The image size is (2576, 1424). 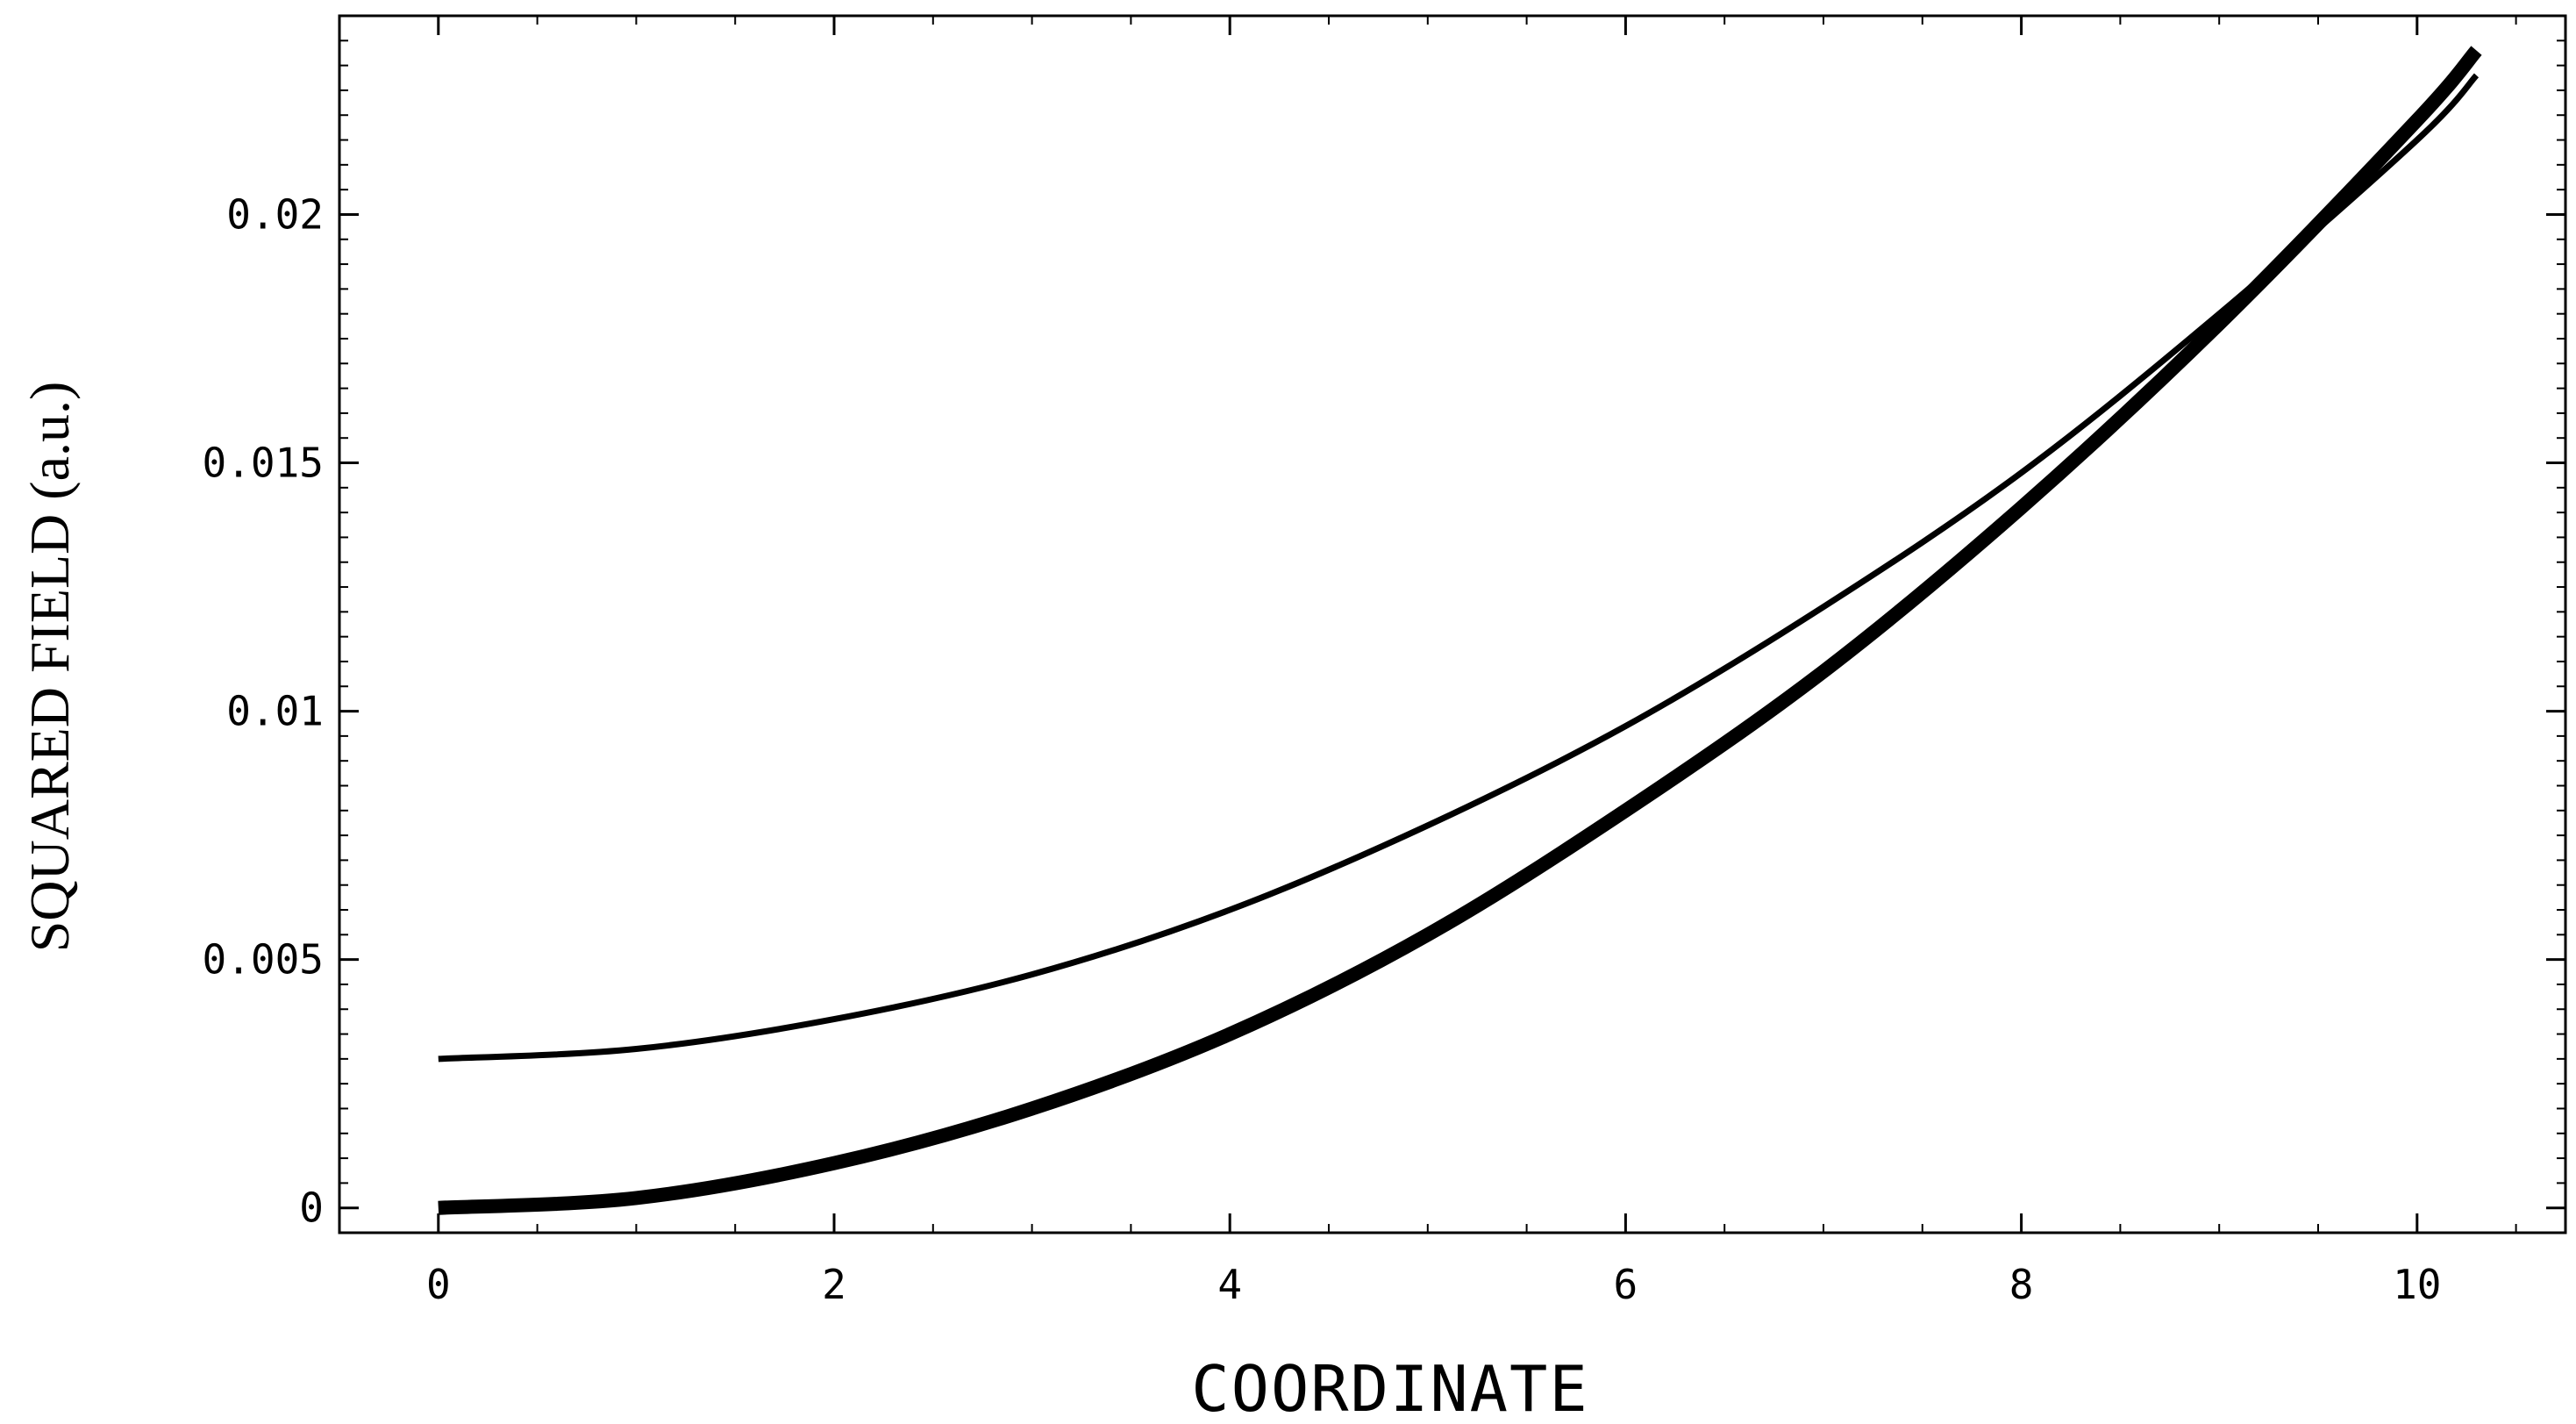 I want to click on y-tick-label: 0.005, so click(x=264, y=960).